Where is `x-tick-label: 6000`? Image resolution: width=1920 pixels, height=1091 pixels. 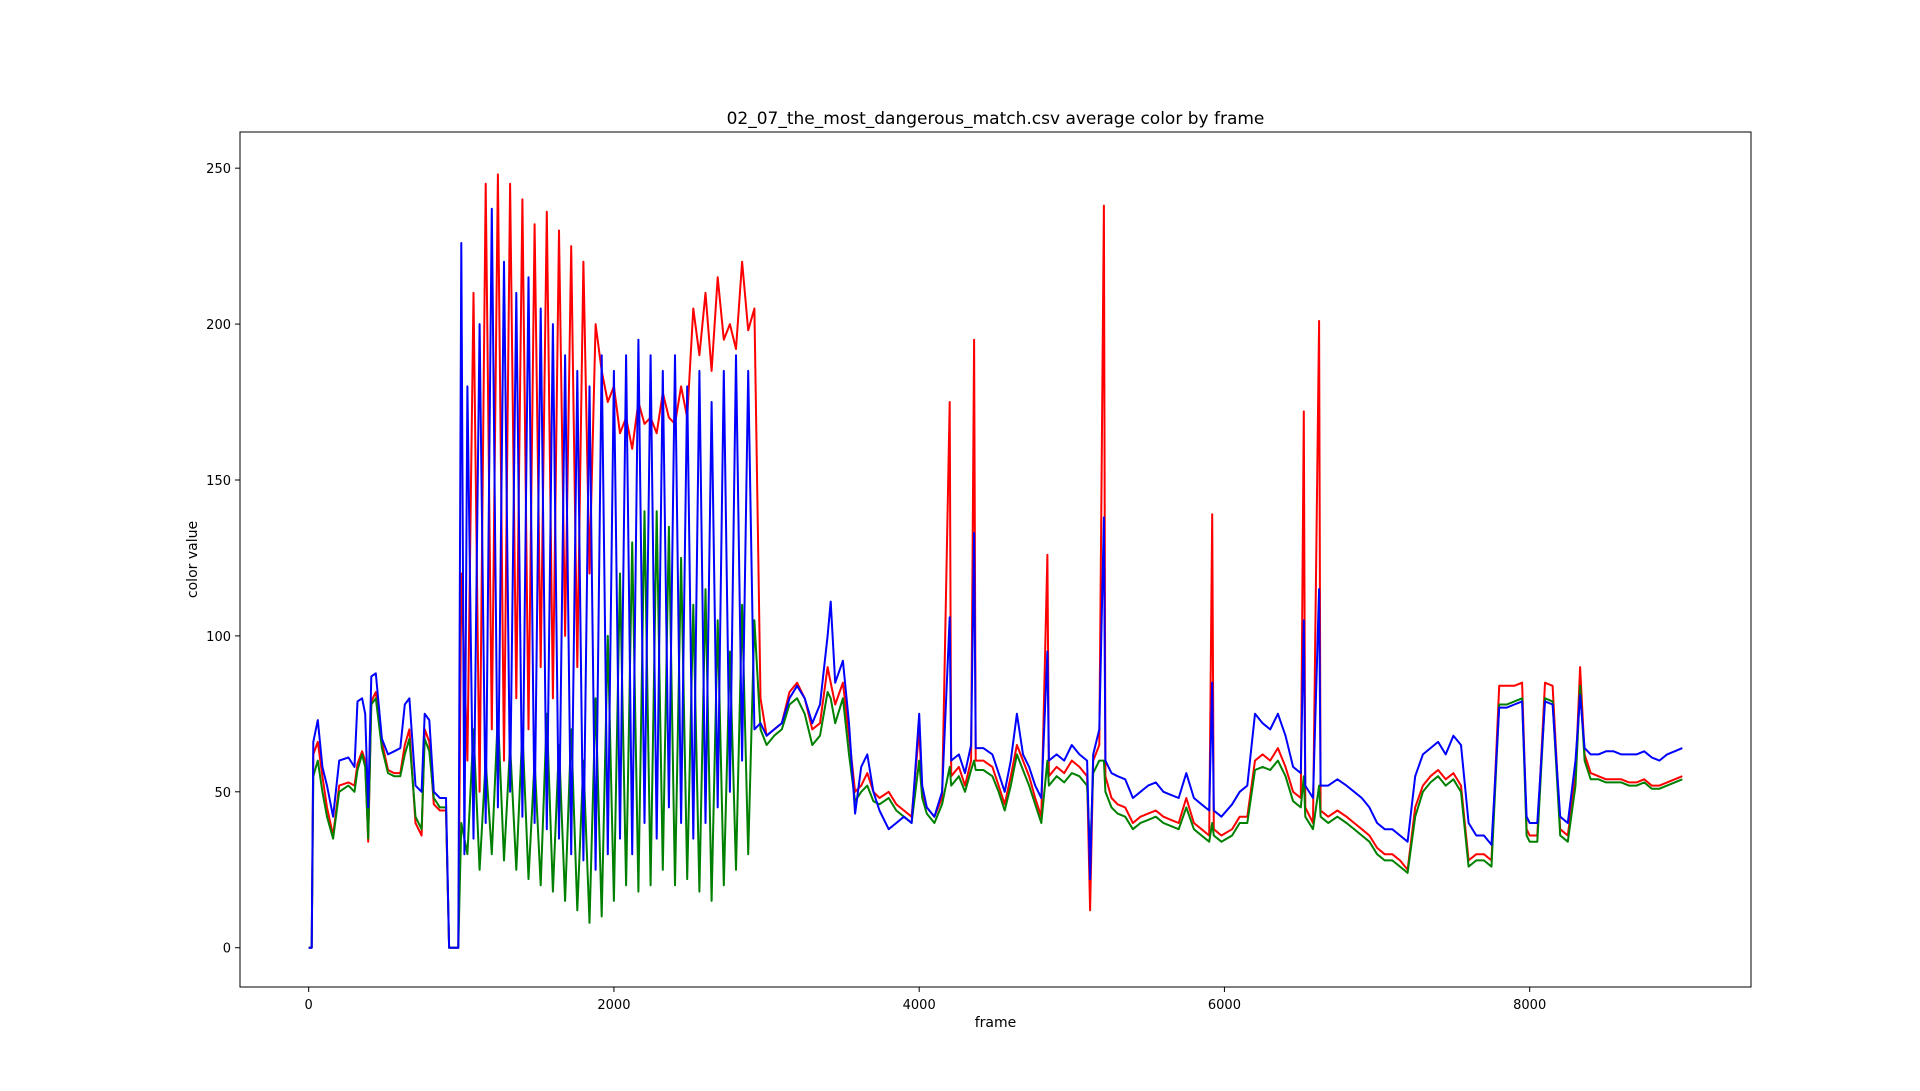
x-tick-label: 6000 is located at coordinates (1224, 1005).